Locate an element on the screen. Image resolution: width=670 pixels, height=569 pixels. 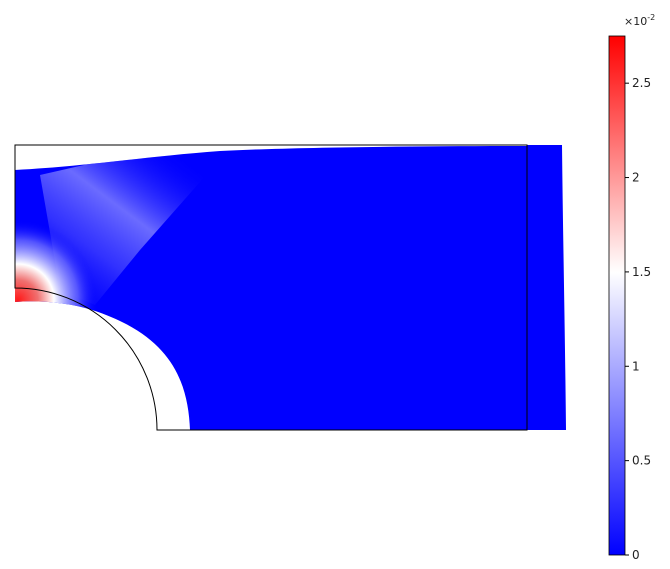
colorbar-tick-label: 0 is located at coordinates (636, 555).